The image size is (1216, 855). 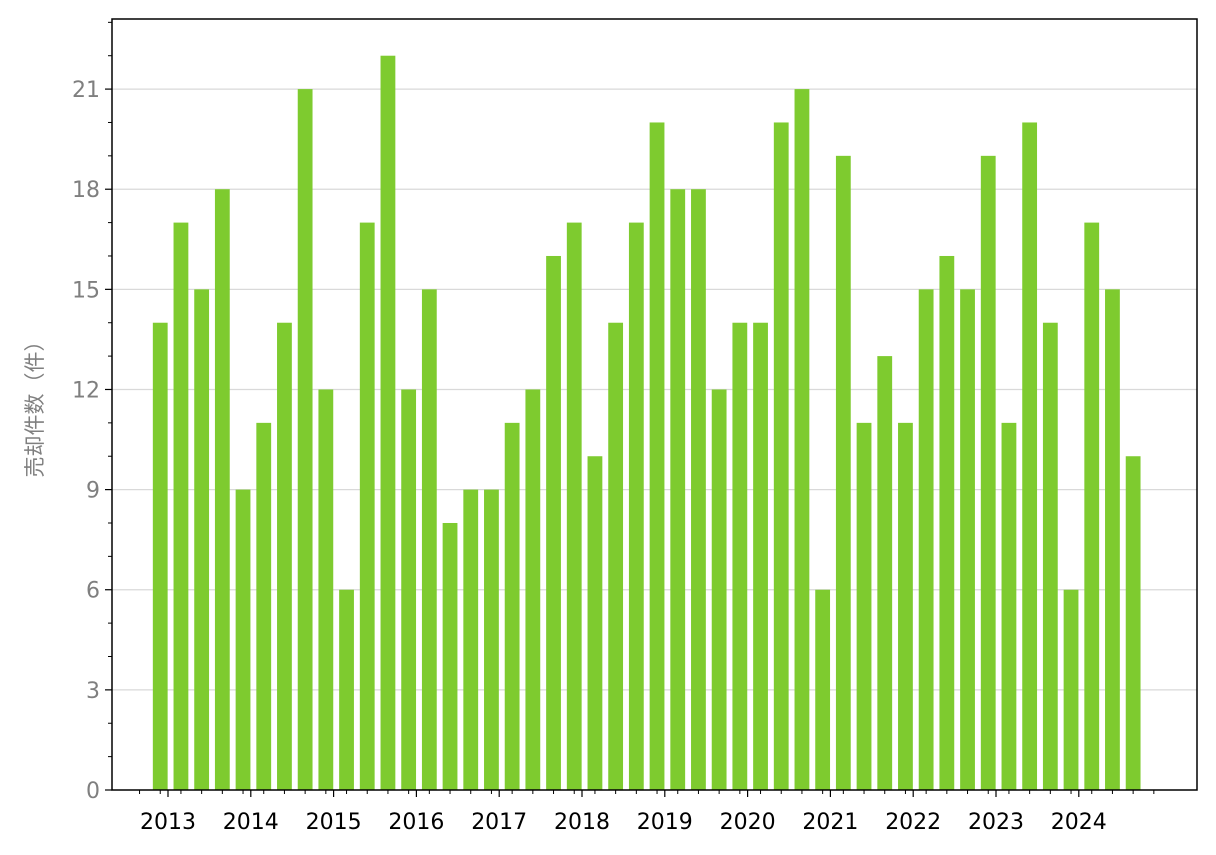 I want to click on x-tick-label: 2018, so click(x=582, y=822).